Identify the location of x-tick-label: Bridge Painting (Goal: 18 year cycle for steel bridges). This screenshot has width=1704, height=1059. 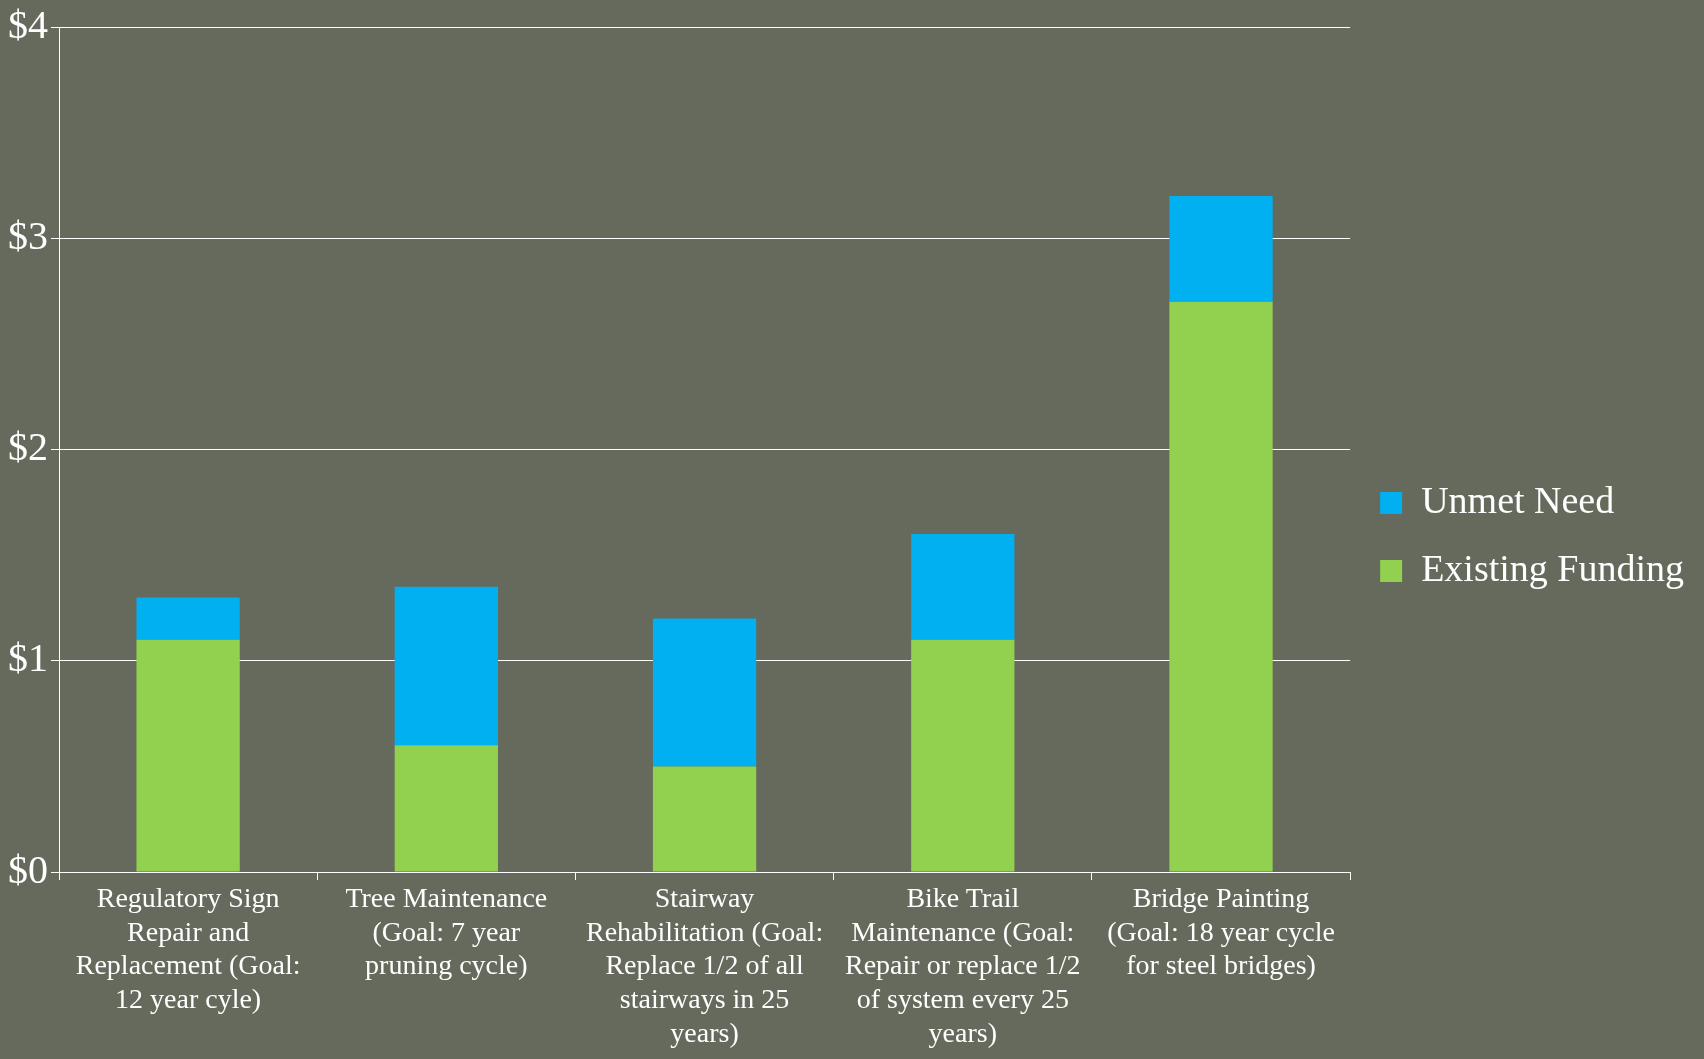
(1221, 931).